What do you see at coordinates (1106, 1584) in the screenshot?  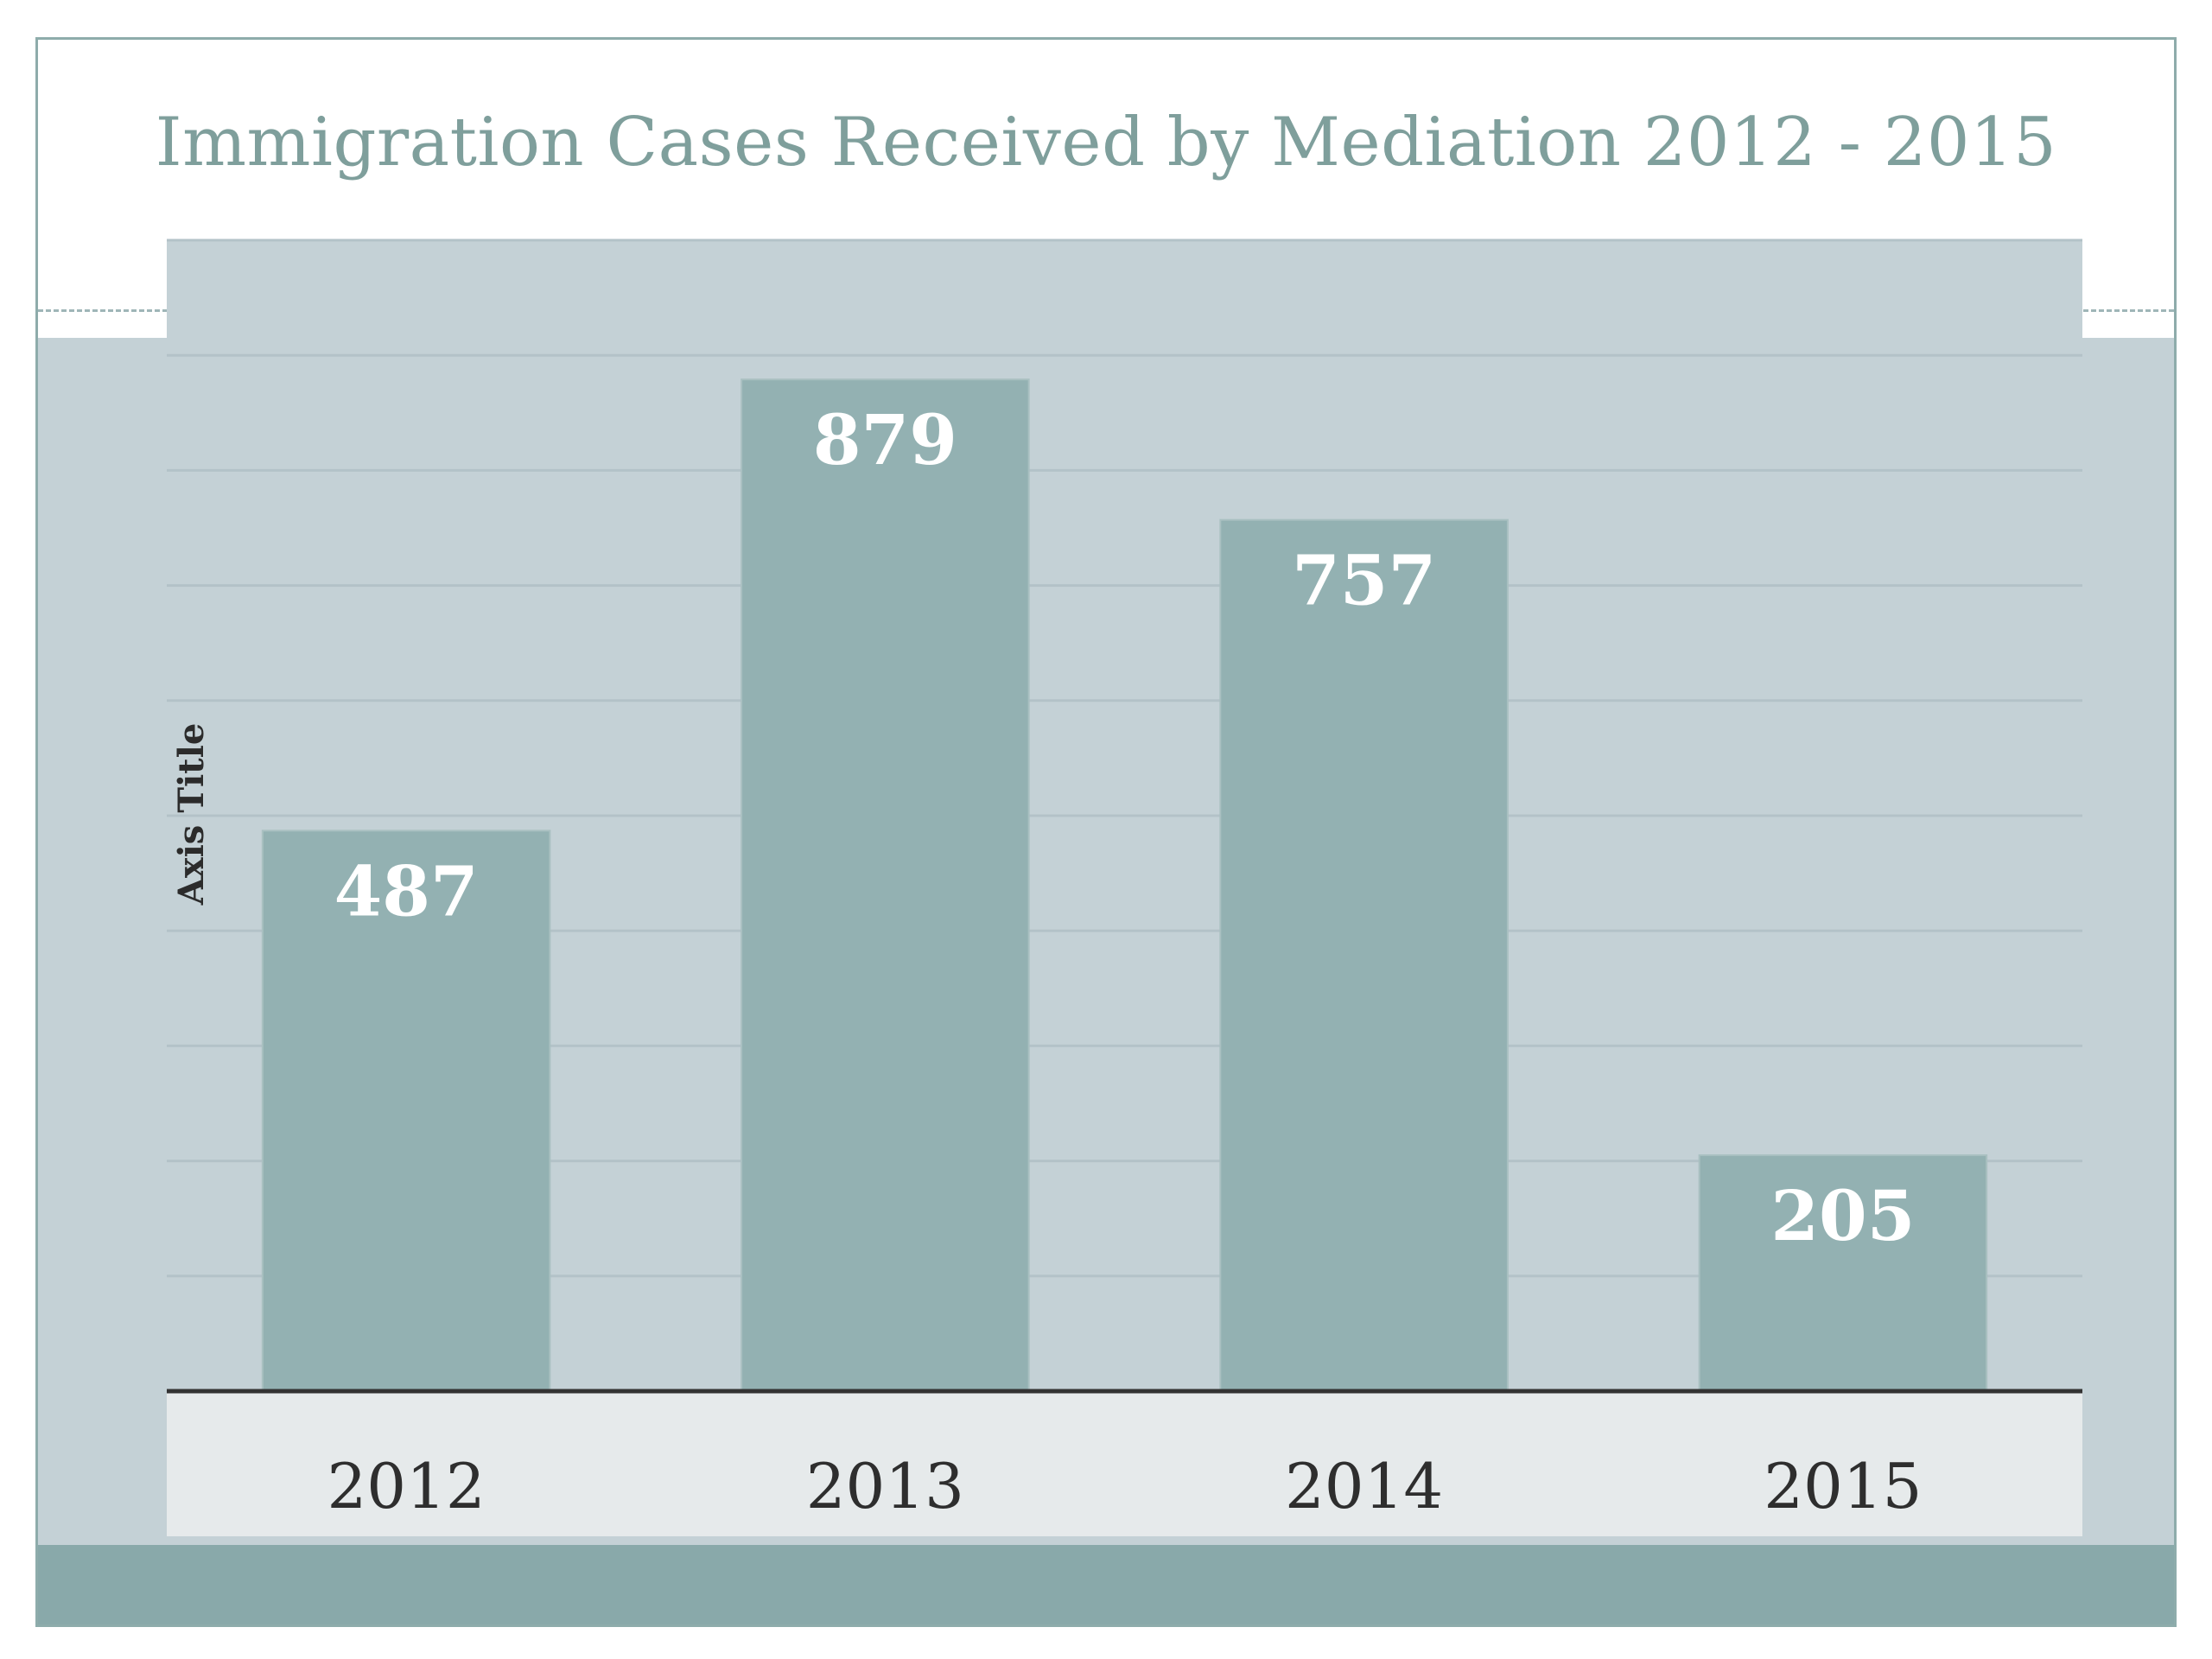 I see `slide-footer-band` at bounding box center [1106, 1584].